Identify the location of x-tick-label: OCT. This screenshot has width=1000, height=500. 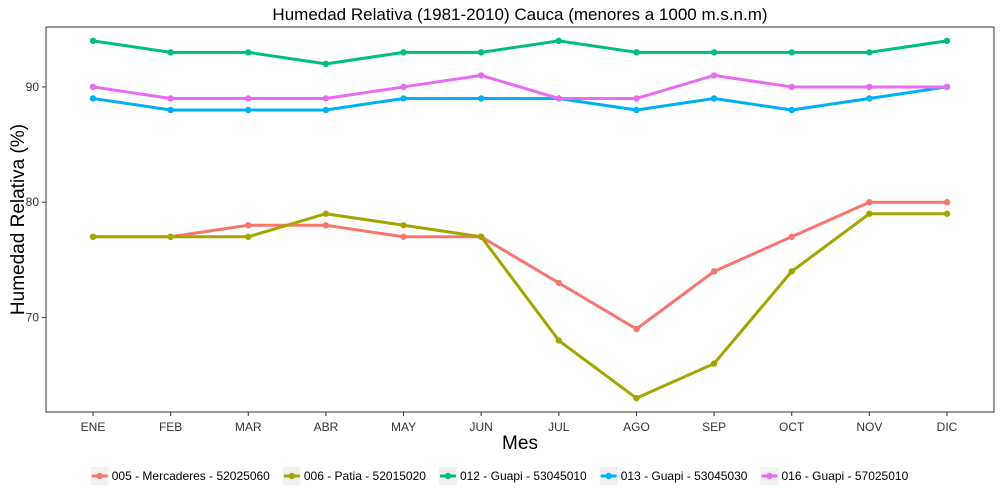
(792, 427).